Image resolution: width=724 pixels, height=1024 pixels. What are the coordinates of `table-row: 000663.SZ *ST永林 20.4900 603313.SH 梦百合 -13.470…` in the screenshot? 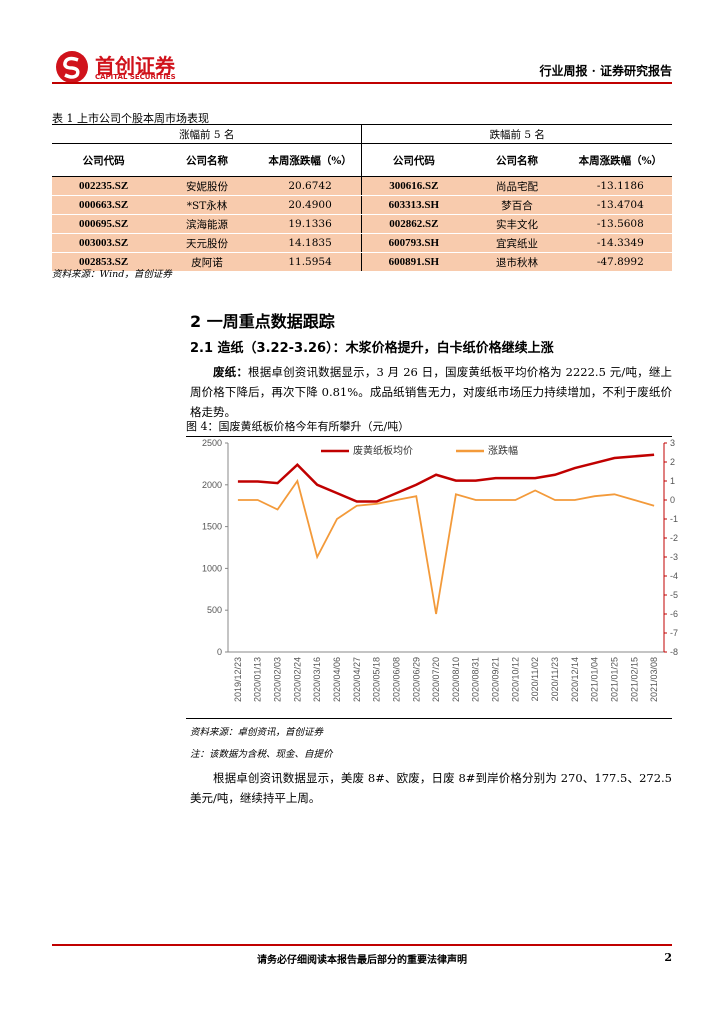 It's located at (362, 205).